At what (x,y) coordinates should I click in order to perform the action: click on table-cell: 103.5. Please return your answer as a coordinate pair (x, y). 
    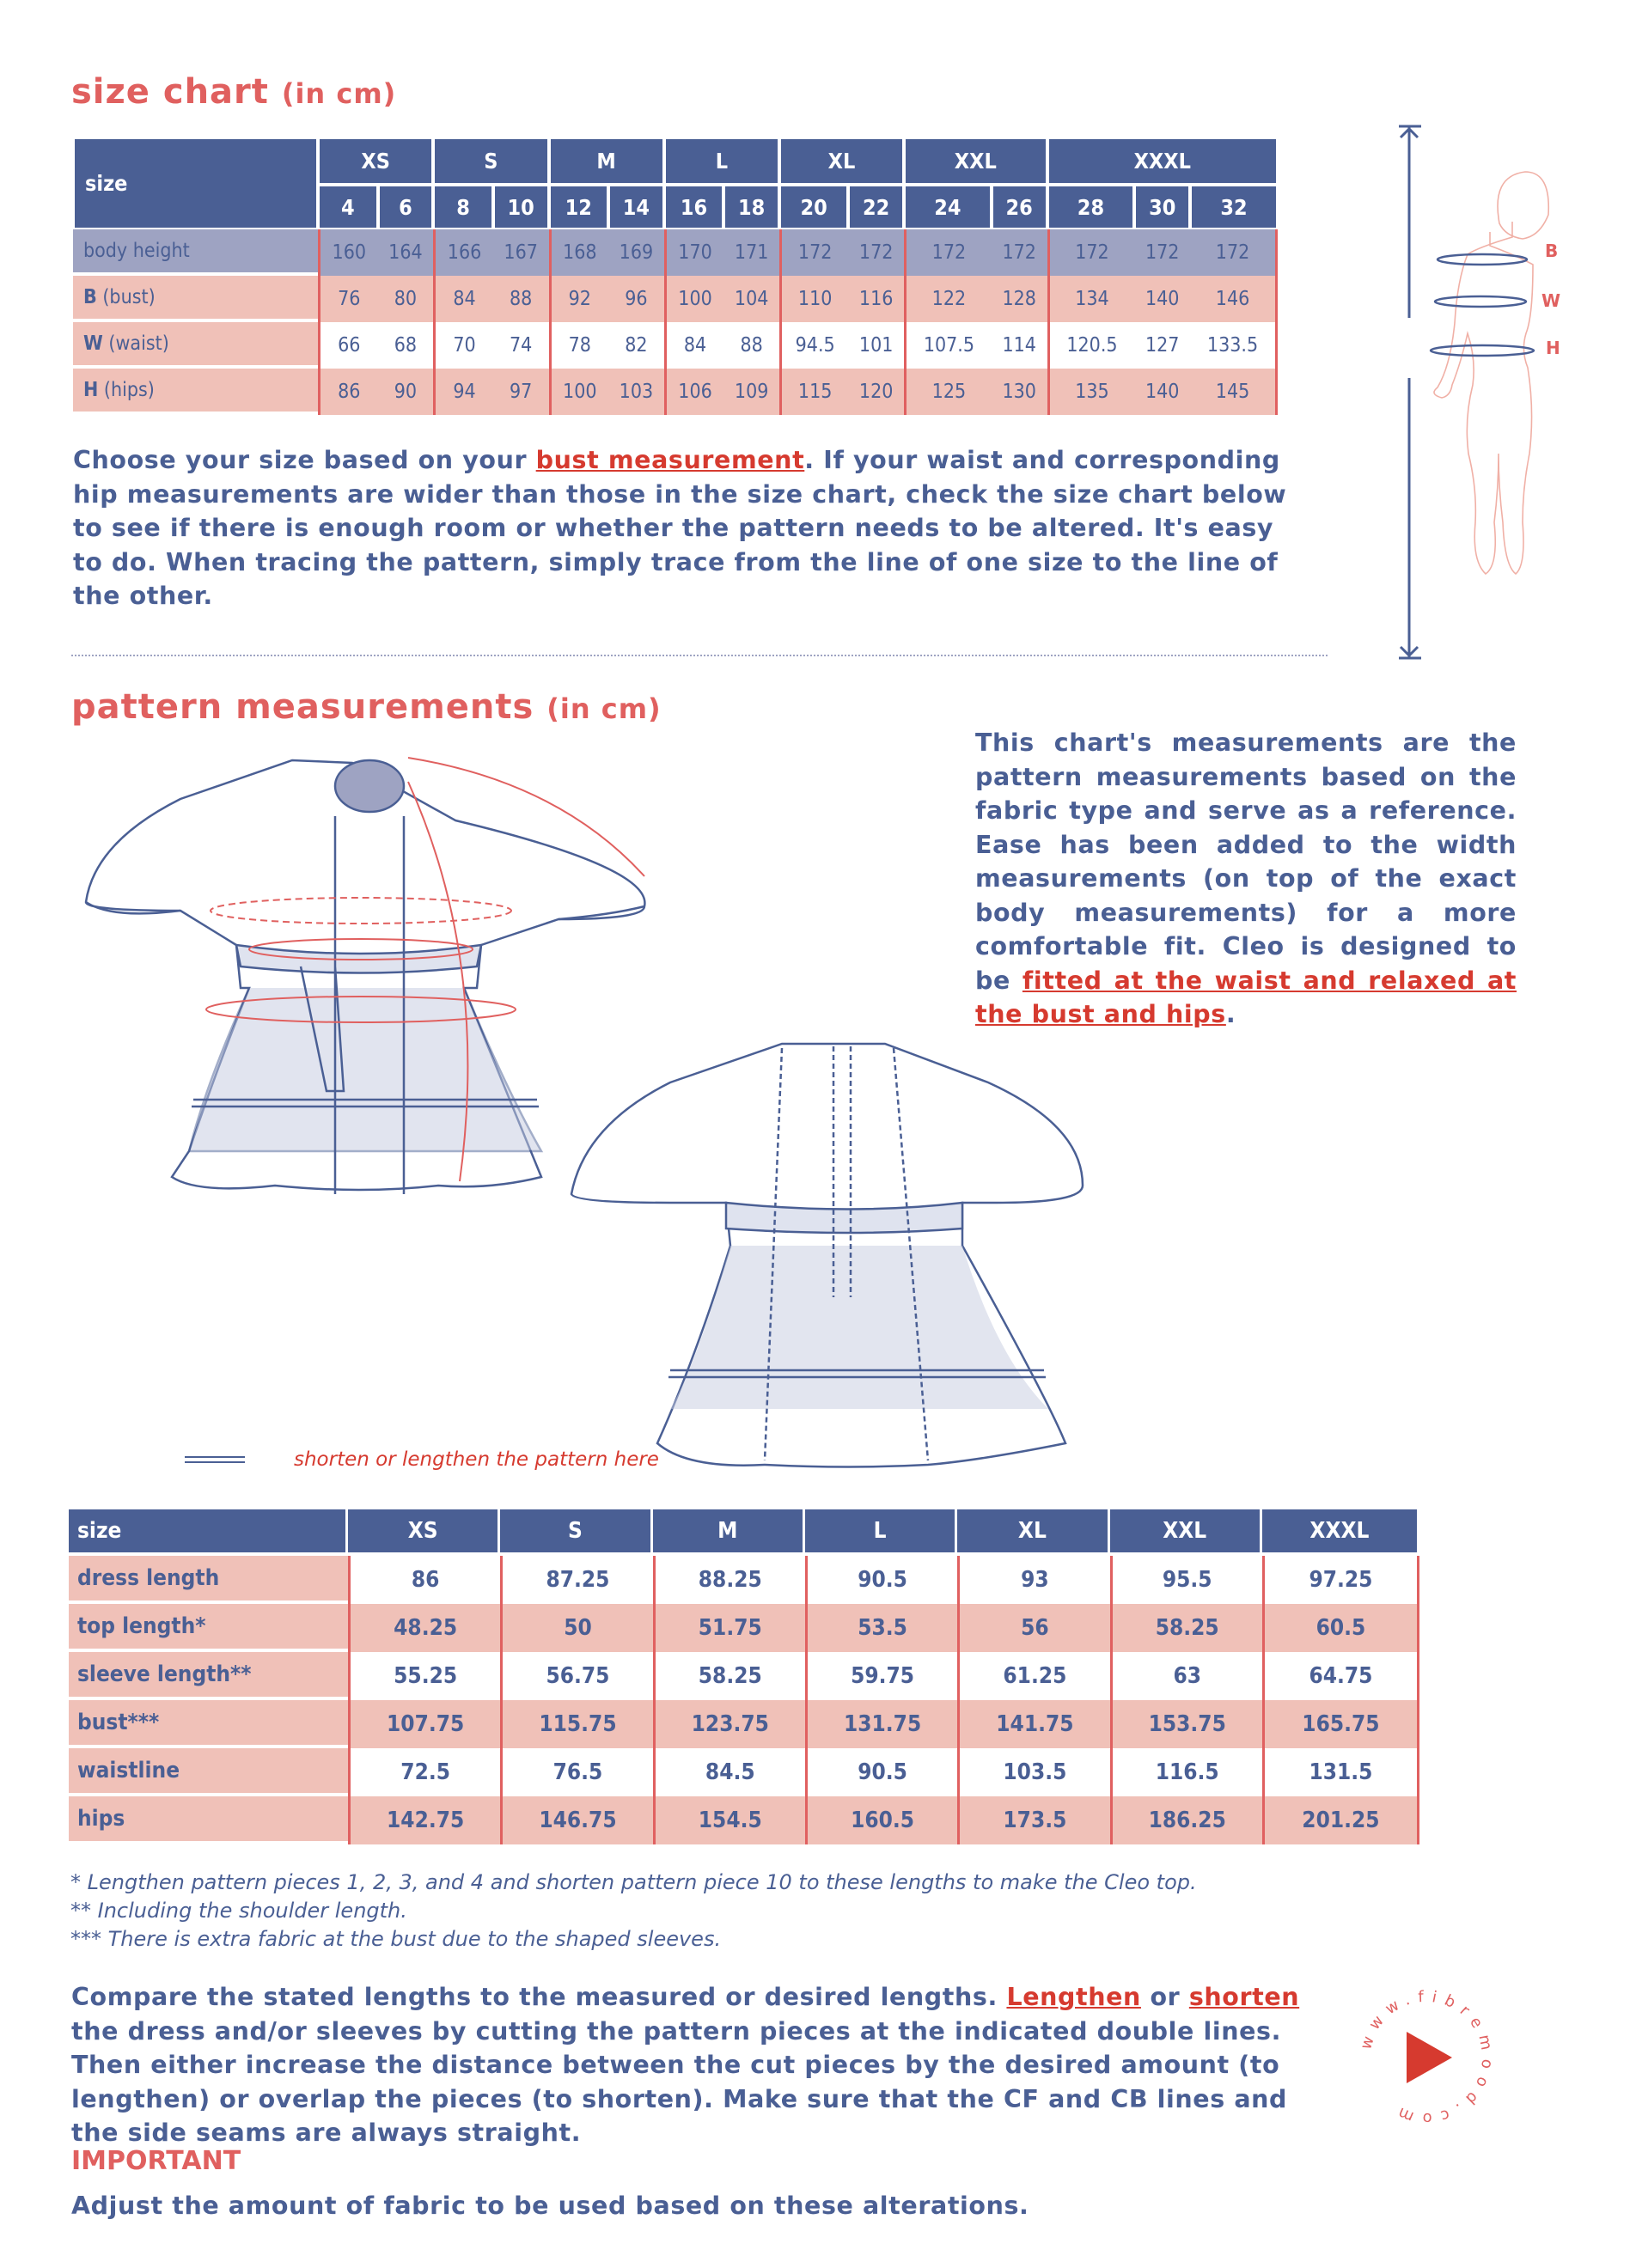
    Looking at the image, I should click on (1033, 1772).